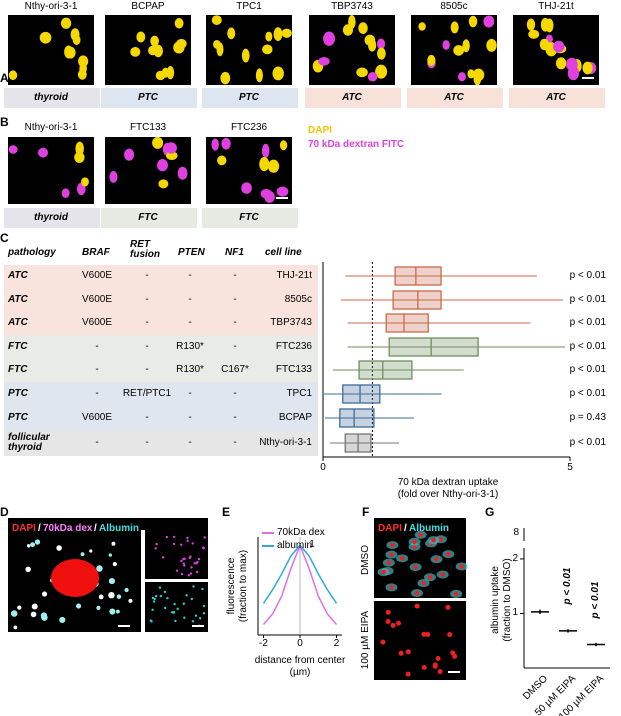 The image size is (621, 716). What do you see at coordinates (4, 512) in the screenshot?
I see `panel-label: D` at bounding box center [4, 512].